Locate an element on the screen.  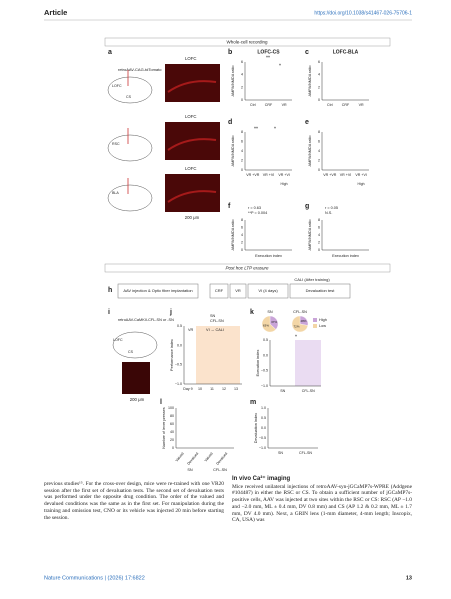
panel-letter: i is located at coordinates (109, 312).